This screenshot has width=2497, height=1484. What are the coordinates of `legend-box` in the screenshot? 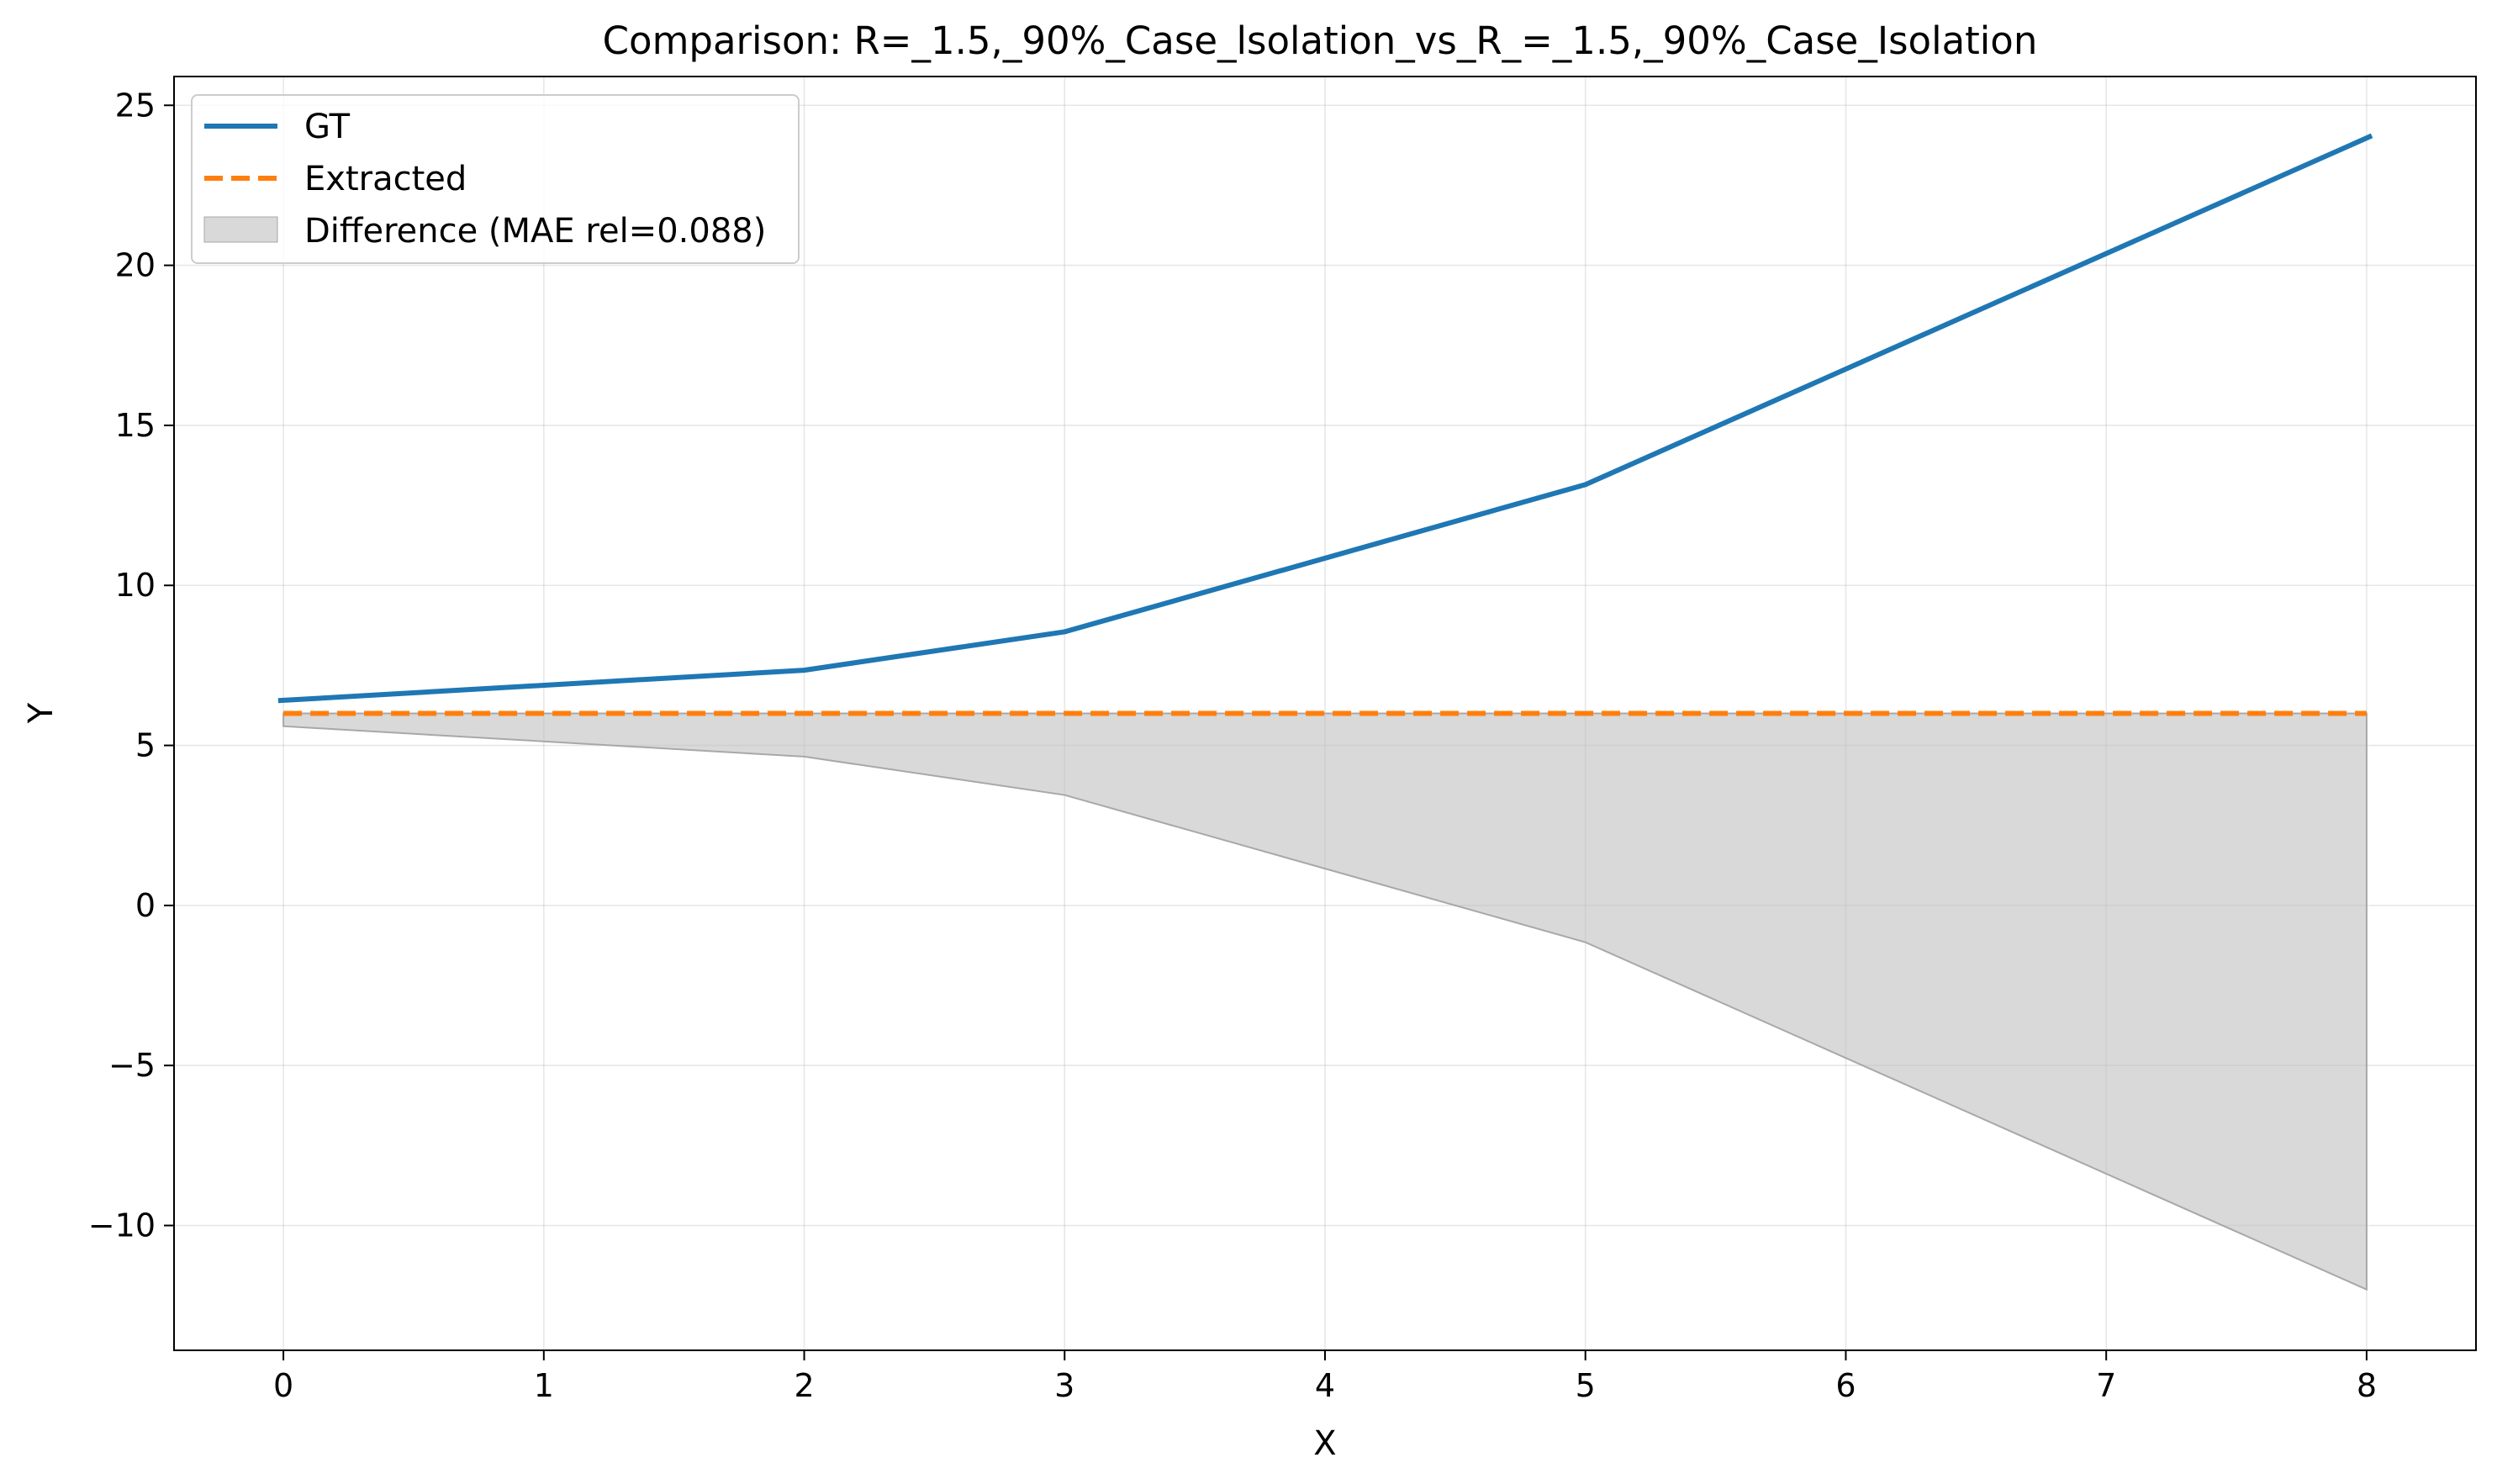 It's located at (496, 179).